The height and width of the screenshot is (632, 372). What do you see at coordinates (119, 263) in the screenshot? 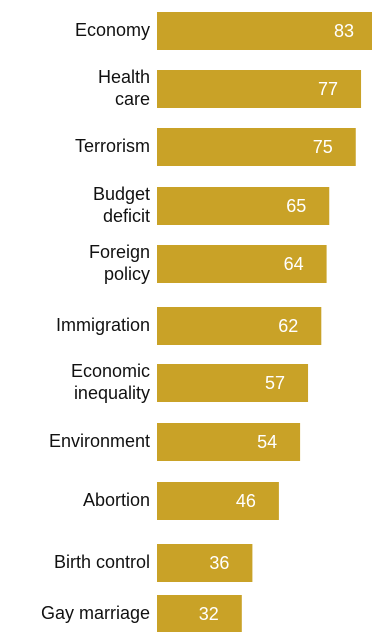
I see `category-label: Foreign policy` at bounding box center [119, 263].